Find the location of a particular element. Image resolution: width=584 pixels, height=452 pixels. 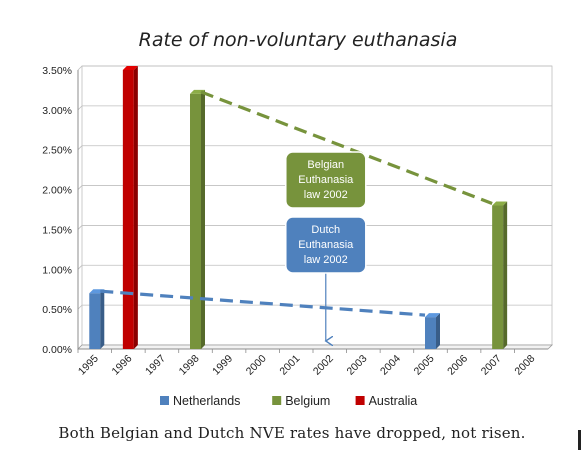

y-tick-label: 1.00% is located at coordinates (57, 270).